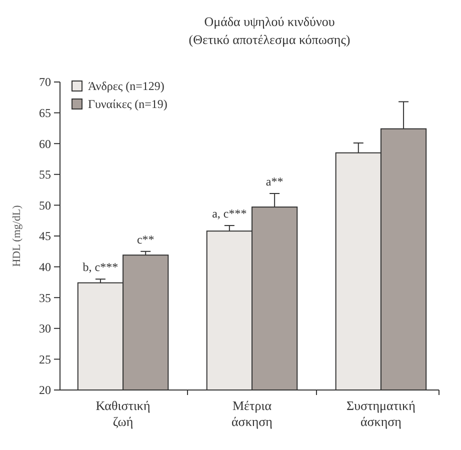 The height and width of the screenshot is (450, 461). I want to click on y-axis-title: HDL (mg/dL), so click(17, 235).